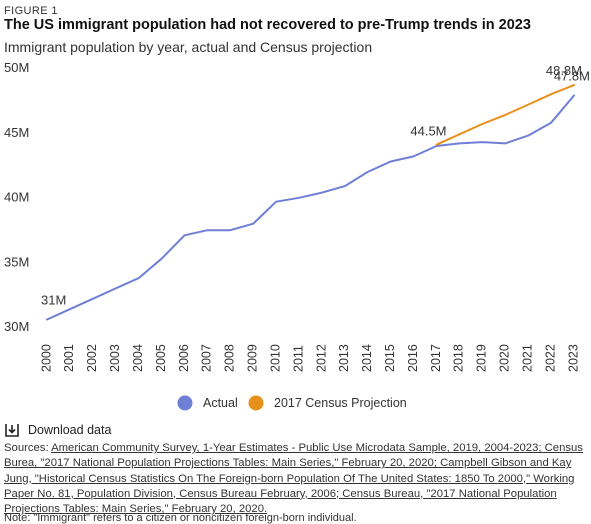  What do you see at coordinates (46, 358) in the screenshot?
I see `x-tick-label: 2000` at bounding box center [46, 358].